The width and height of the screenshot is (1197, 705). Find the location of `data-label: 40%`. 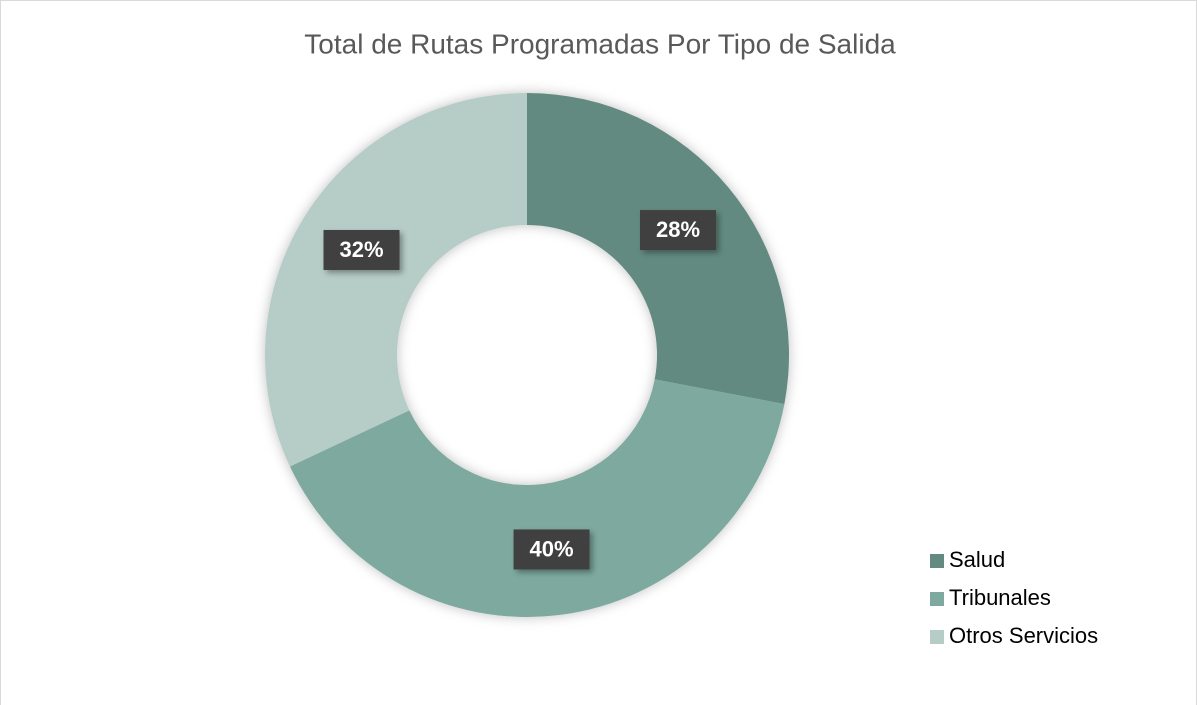

data-label: 40% is located at coordinates (552, 548).